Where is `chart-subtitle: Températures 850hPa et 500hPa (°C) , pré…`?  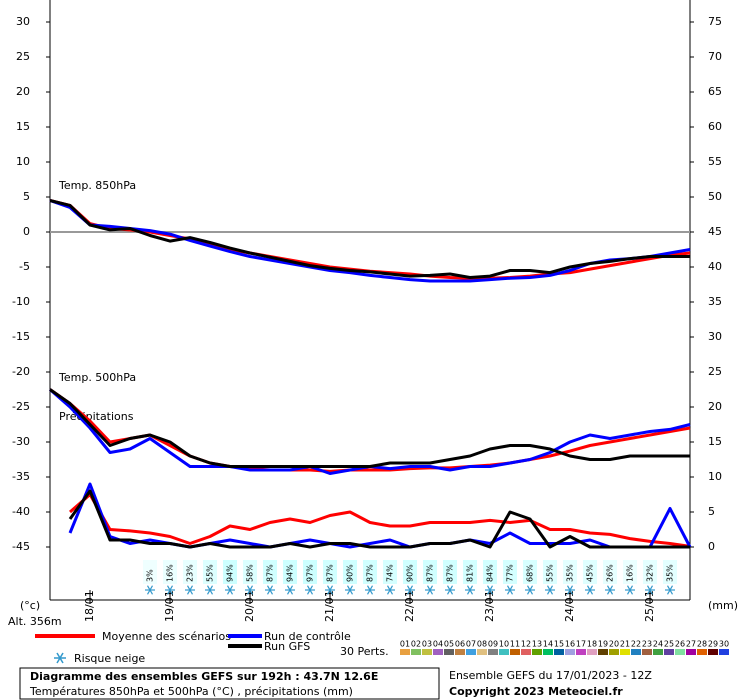
chart-subtitle: Températures 850hPa et 500hPa (°C) , pré… is located at coordinates (191, 691).